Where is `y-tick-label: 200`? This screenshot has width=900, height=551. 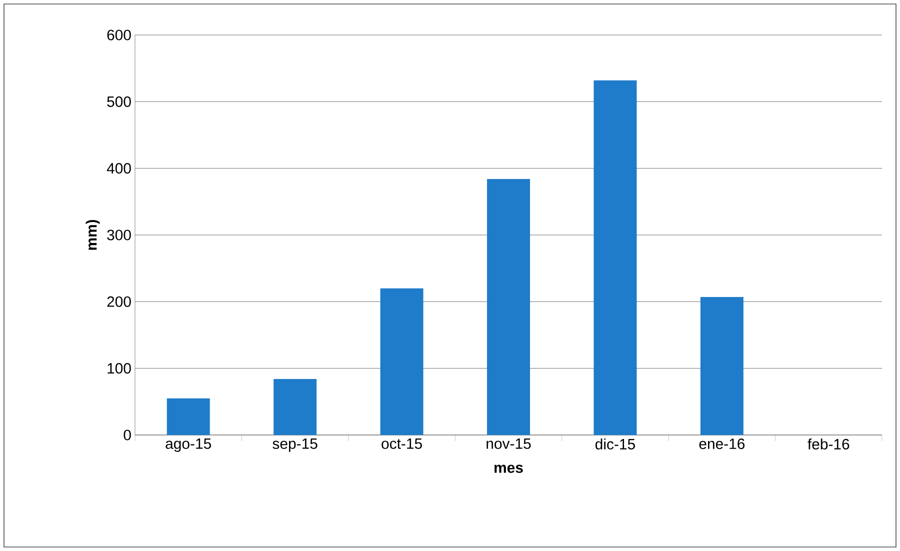
y-tick-label: 200 is located at coordinates (119, 301).